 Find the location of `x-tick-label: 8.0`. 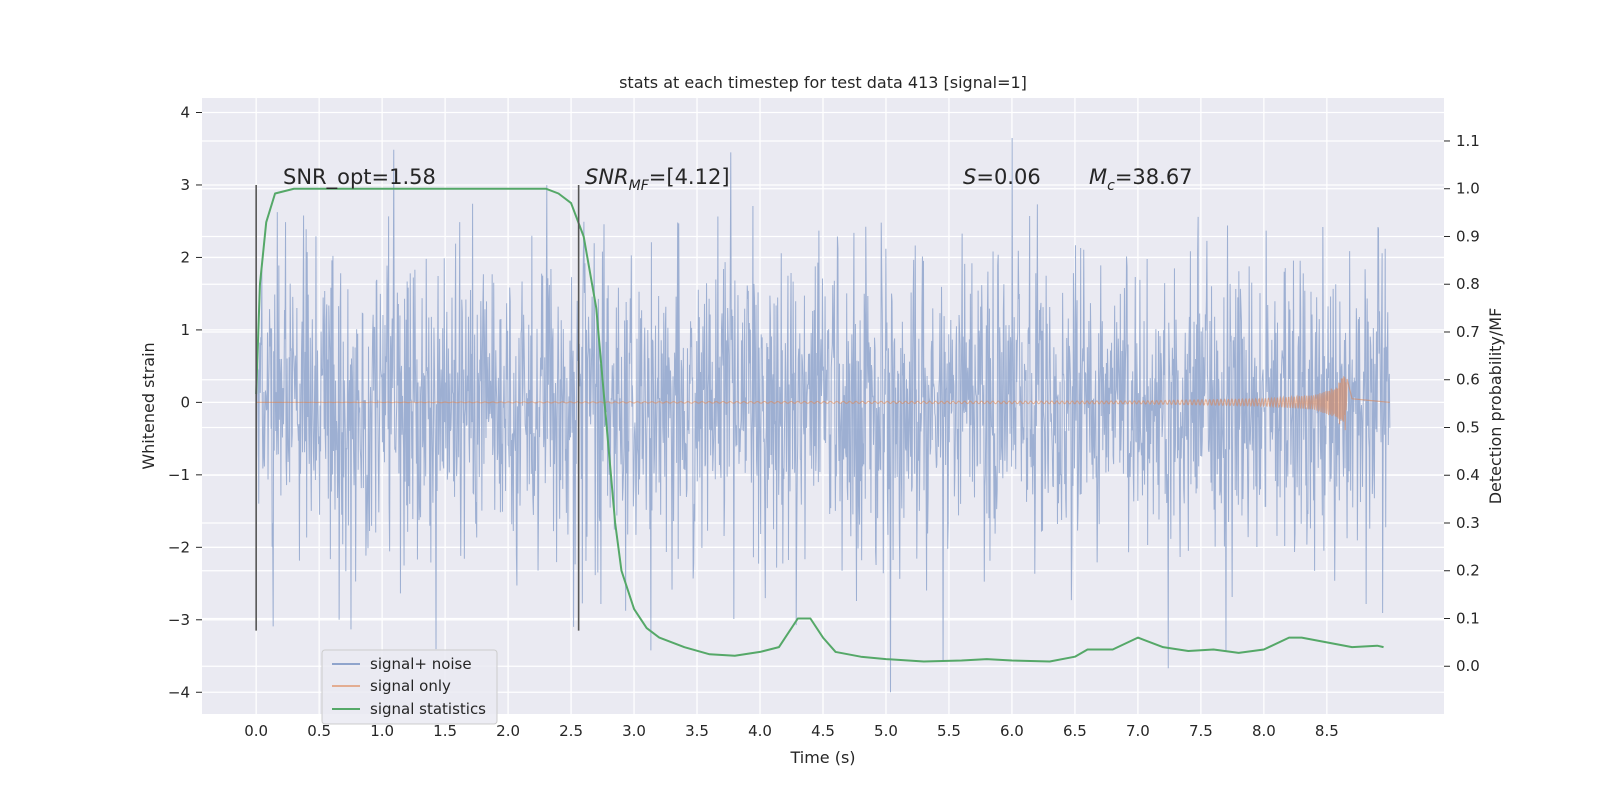

x-tick-label: 8.0 is located at coordinates (1264, 731).